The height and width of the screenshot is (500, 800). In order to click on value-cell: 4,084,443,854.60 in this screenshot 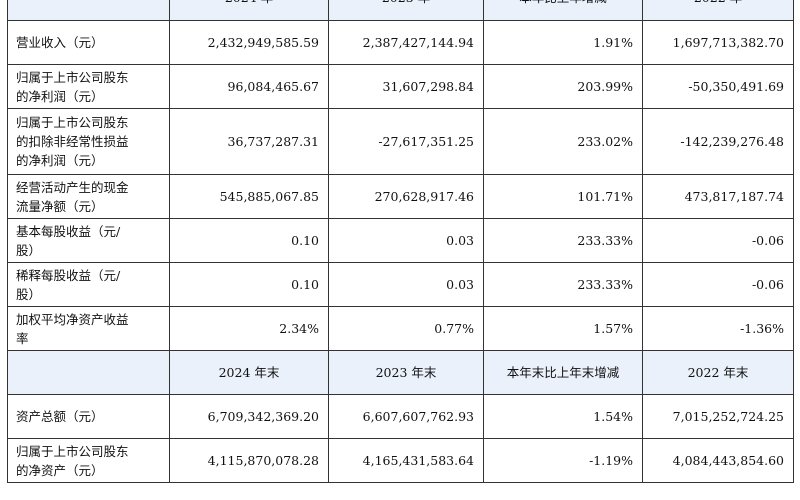, I will do `click(718, 460)`.